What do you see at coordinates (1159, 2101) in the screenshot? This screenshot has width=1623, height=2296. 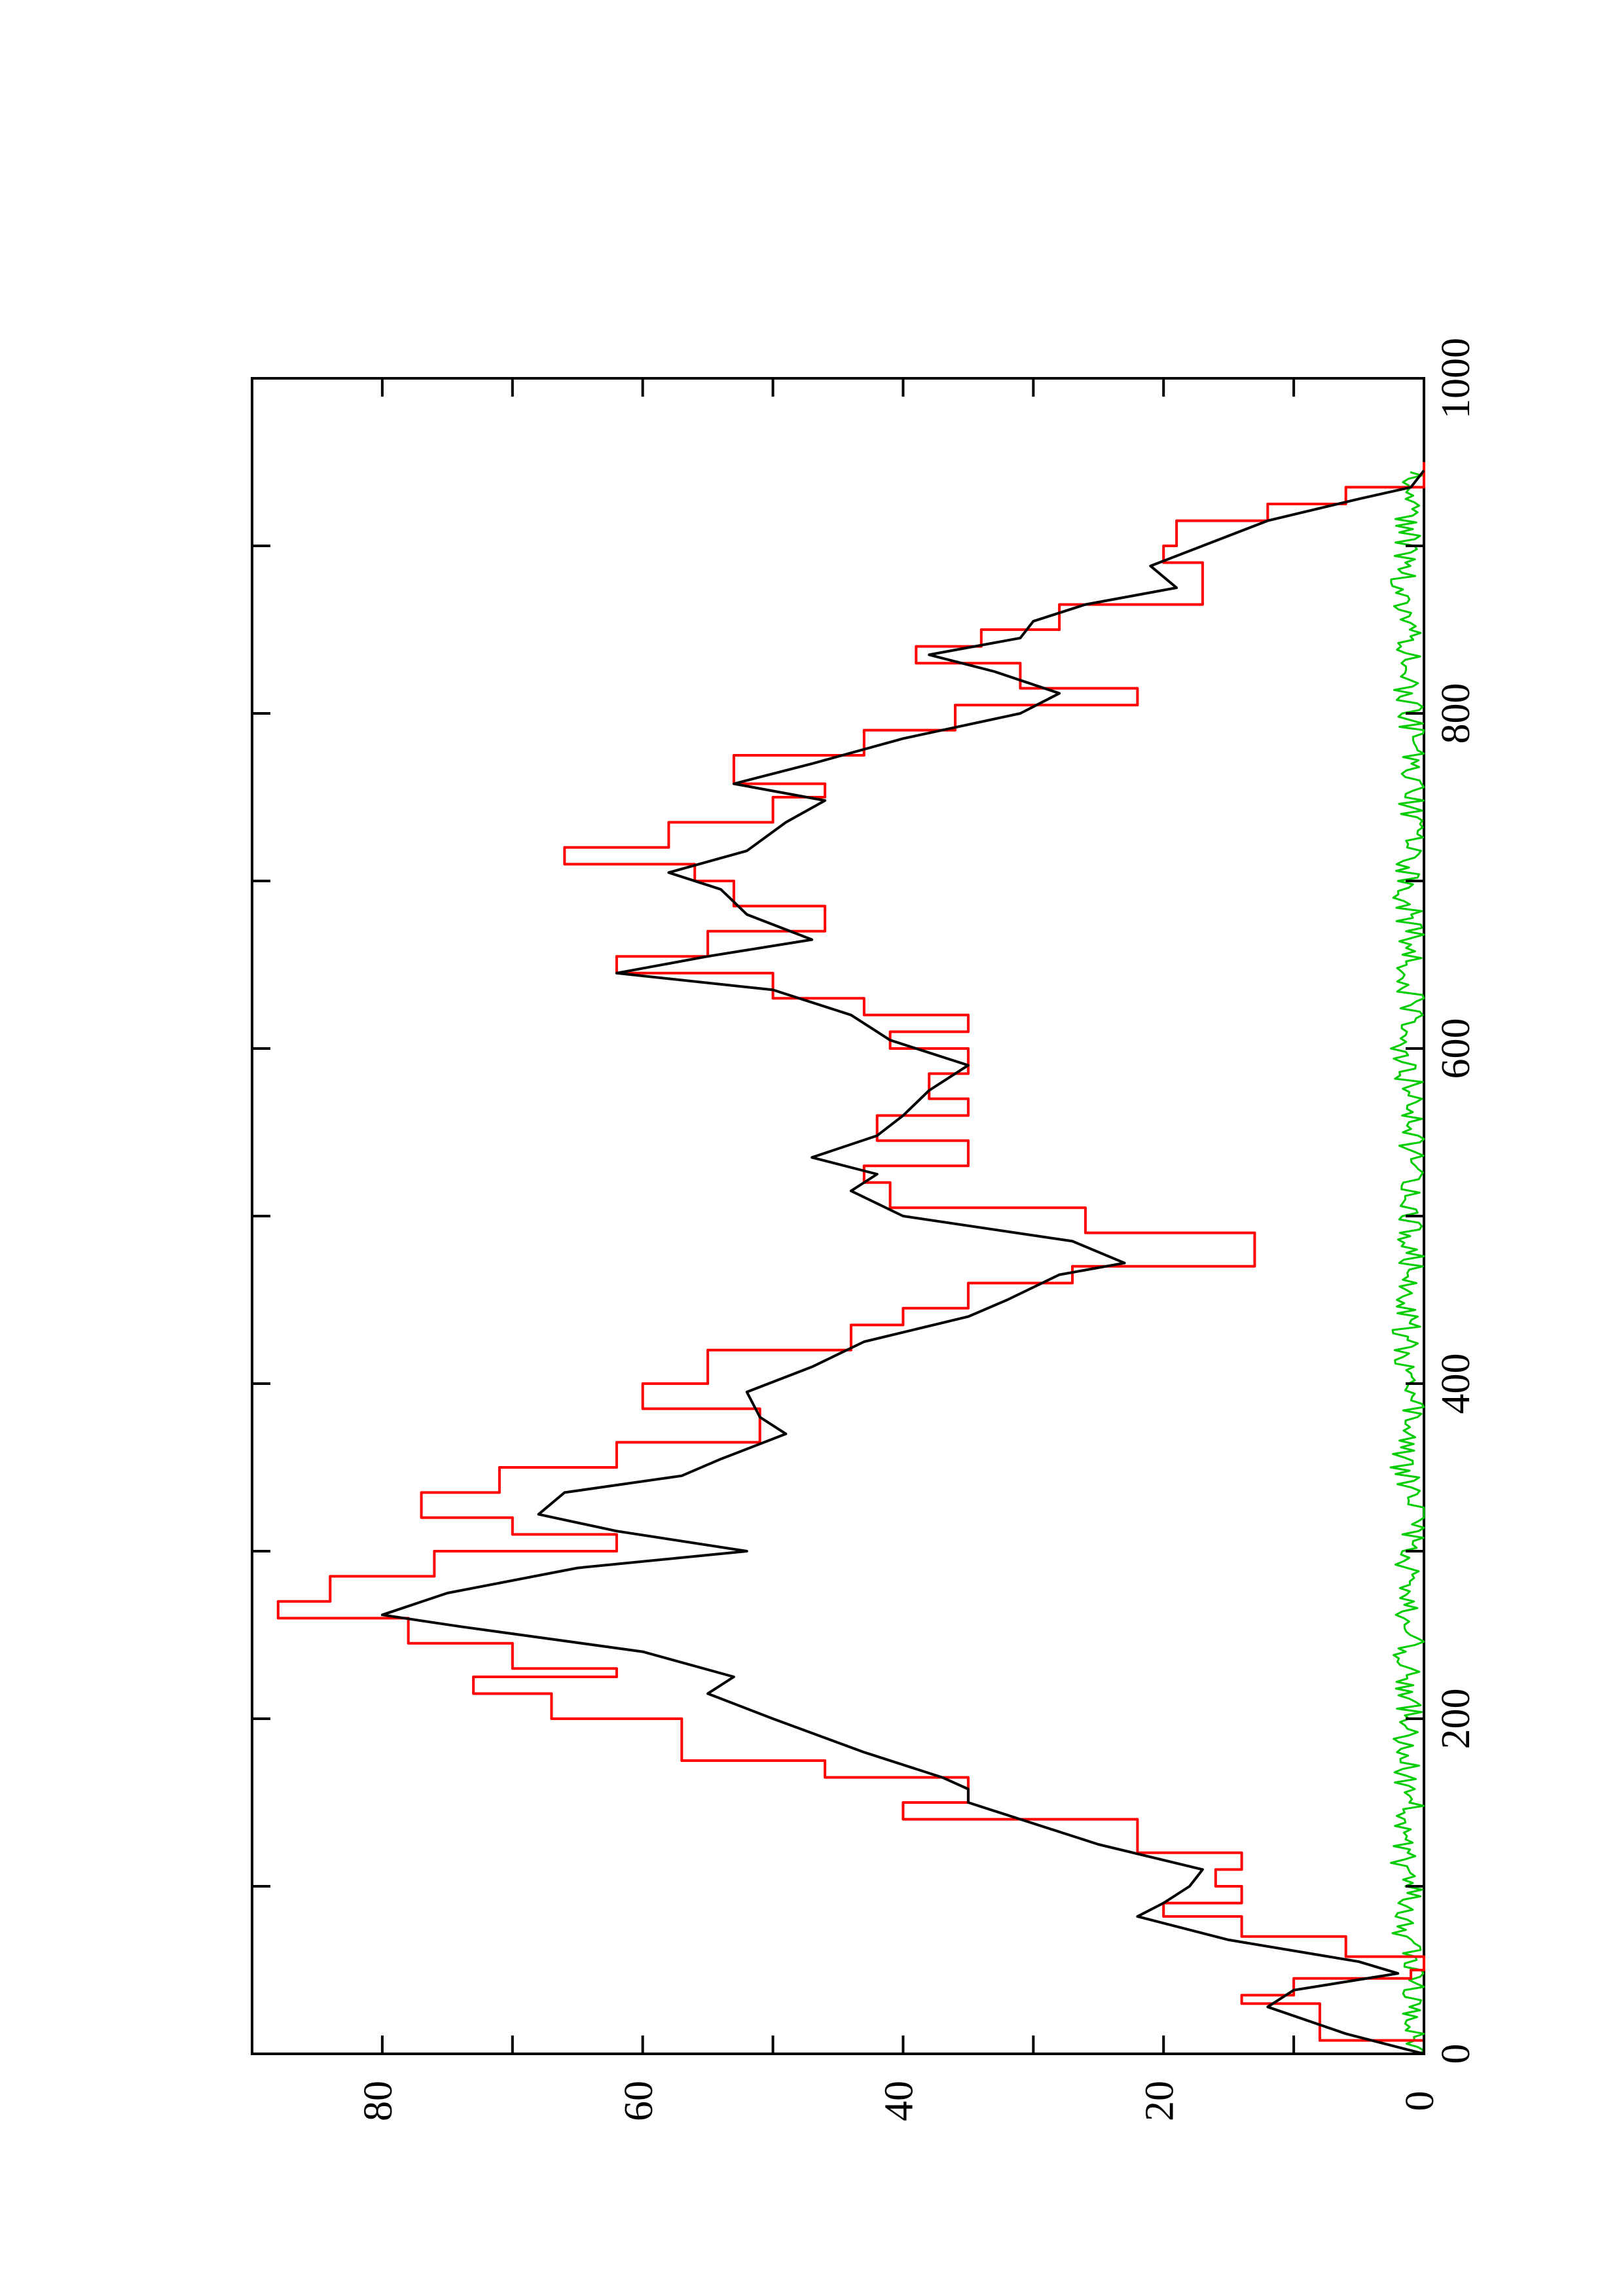 I see `y-tick-label: 20` at bounding box center [1159, 2101].